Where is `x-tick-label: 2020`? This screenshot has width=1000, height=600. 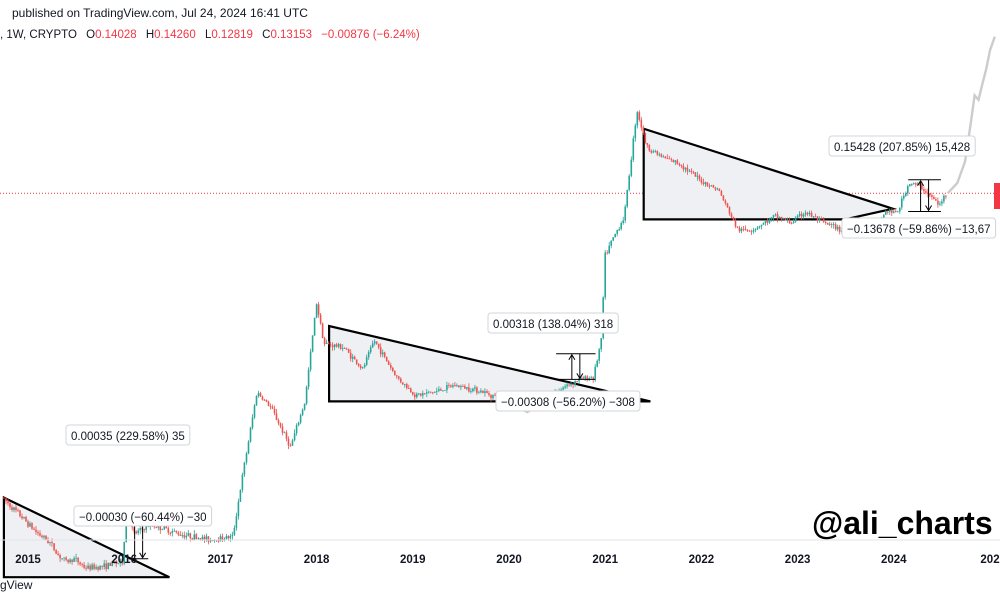
x-tick-label: 2020 is located at coordinates (509, 560).